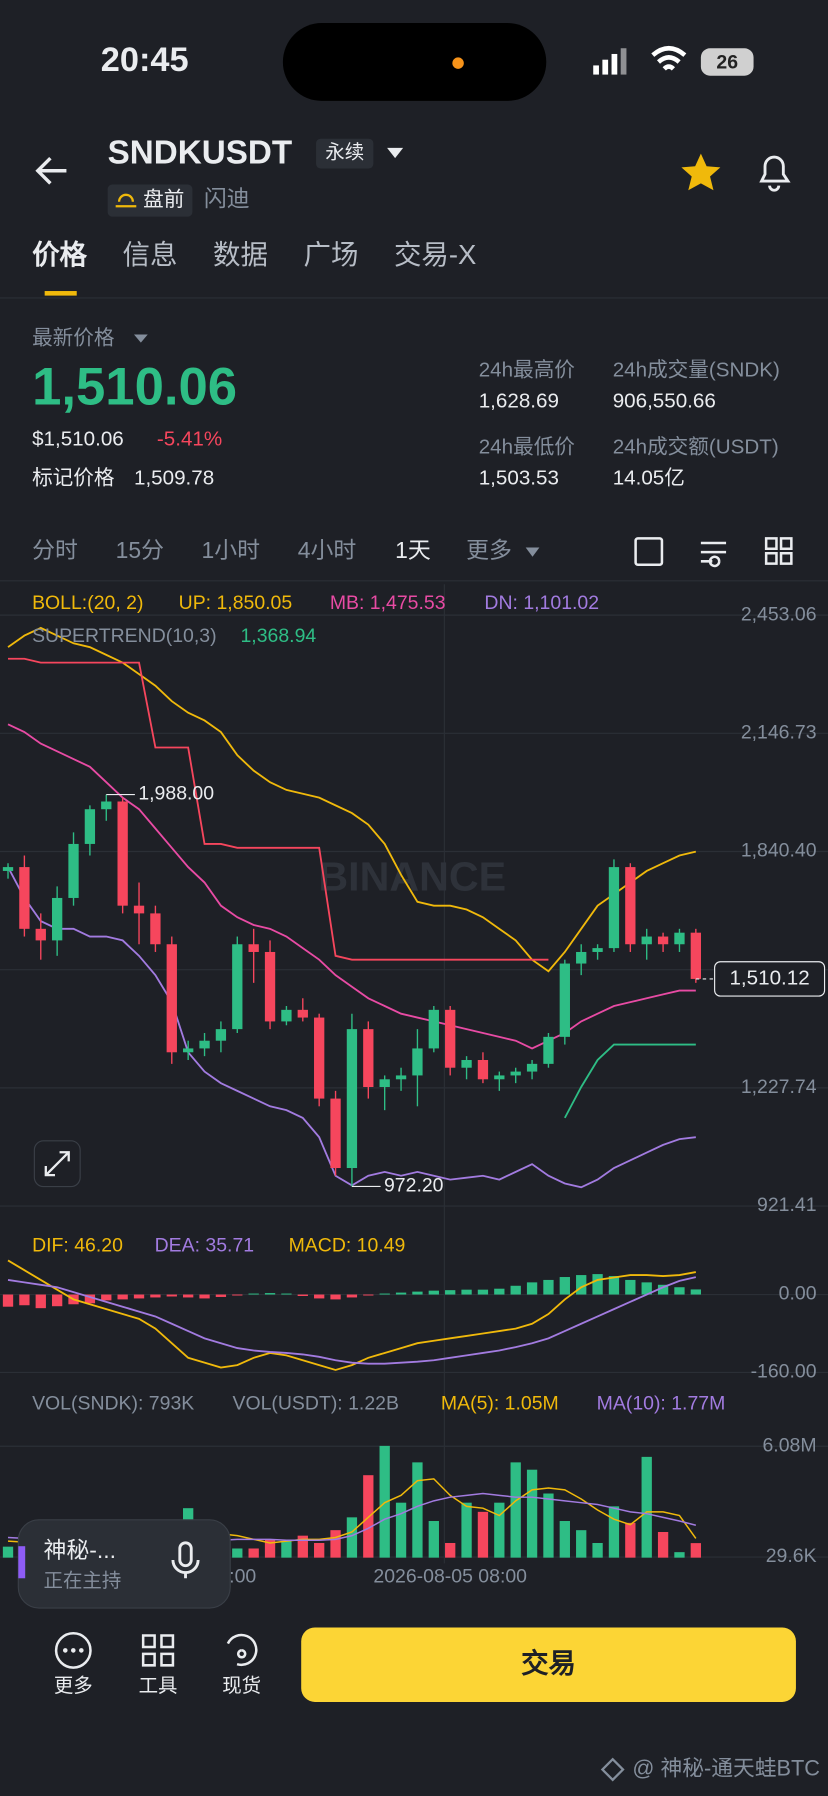  What do you see at coordinates (59, 254) in the screenshot?
I see `tab: 价格` at bounding box center [59, 254].